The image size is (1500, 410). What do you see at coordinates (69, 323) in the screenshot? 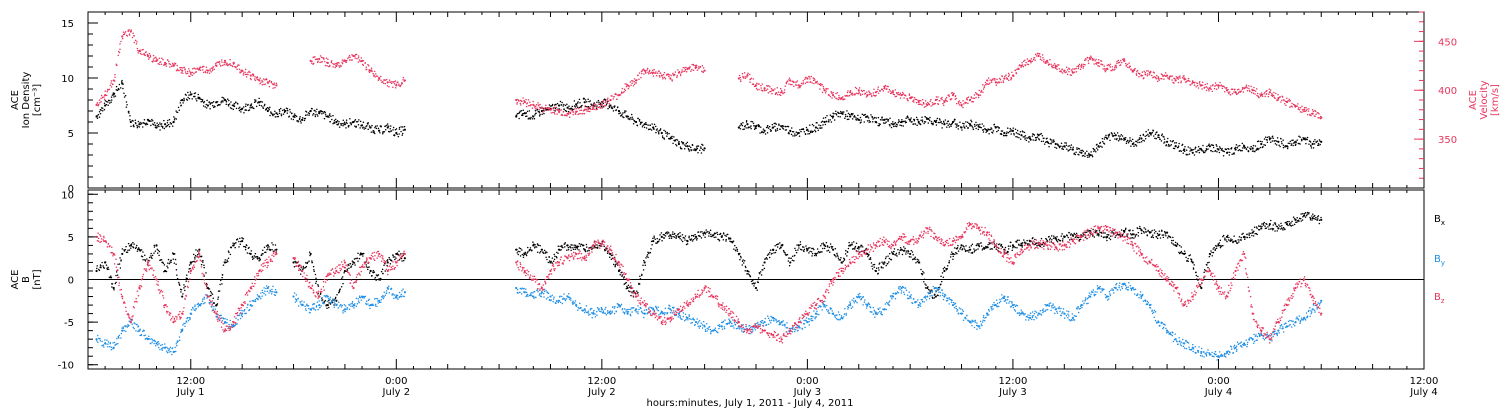
I see `left-tick-label: -5` at bounding box center [69, 323].